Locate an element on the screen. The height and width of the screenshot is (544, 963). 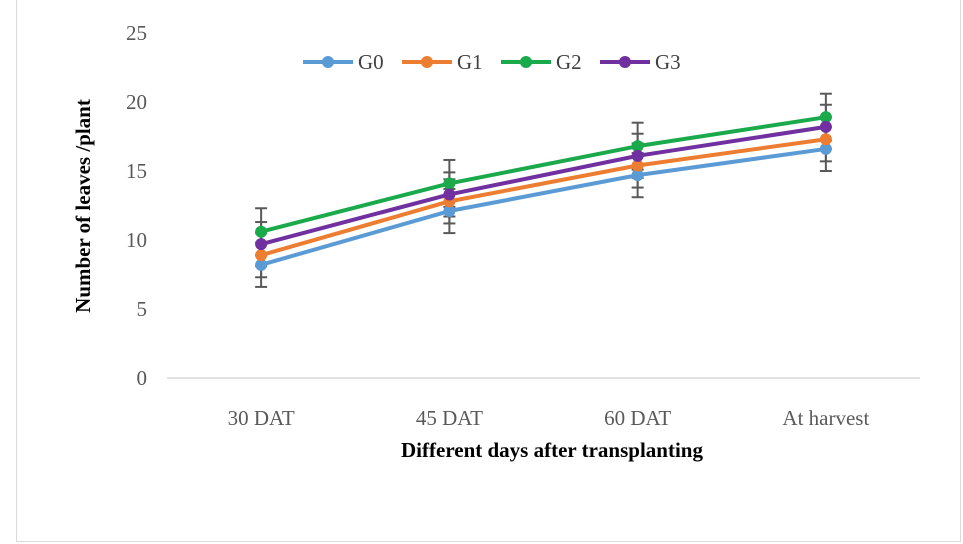
y-axis-title: Number of leaves /plant is located at coordinates (83, 206).